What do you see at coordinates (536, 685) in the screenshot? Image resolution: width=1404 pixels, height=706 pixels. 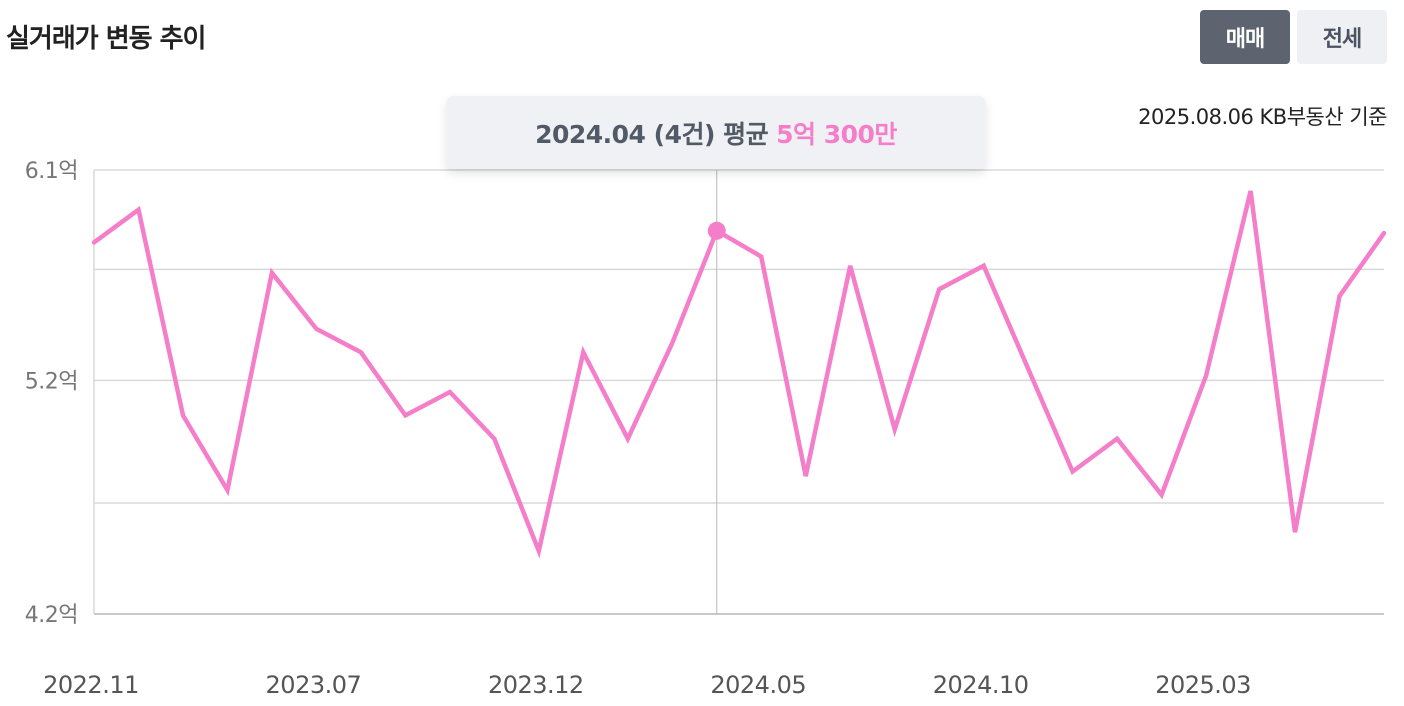 I see `x-tick-label-2: 2023.12` at bounding box center [536, 685].